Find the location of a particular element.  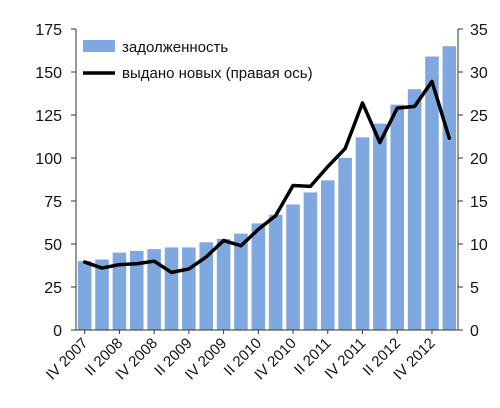

legend-bar-swatch is located at coordinates (99, 46).